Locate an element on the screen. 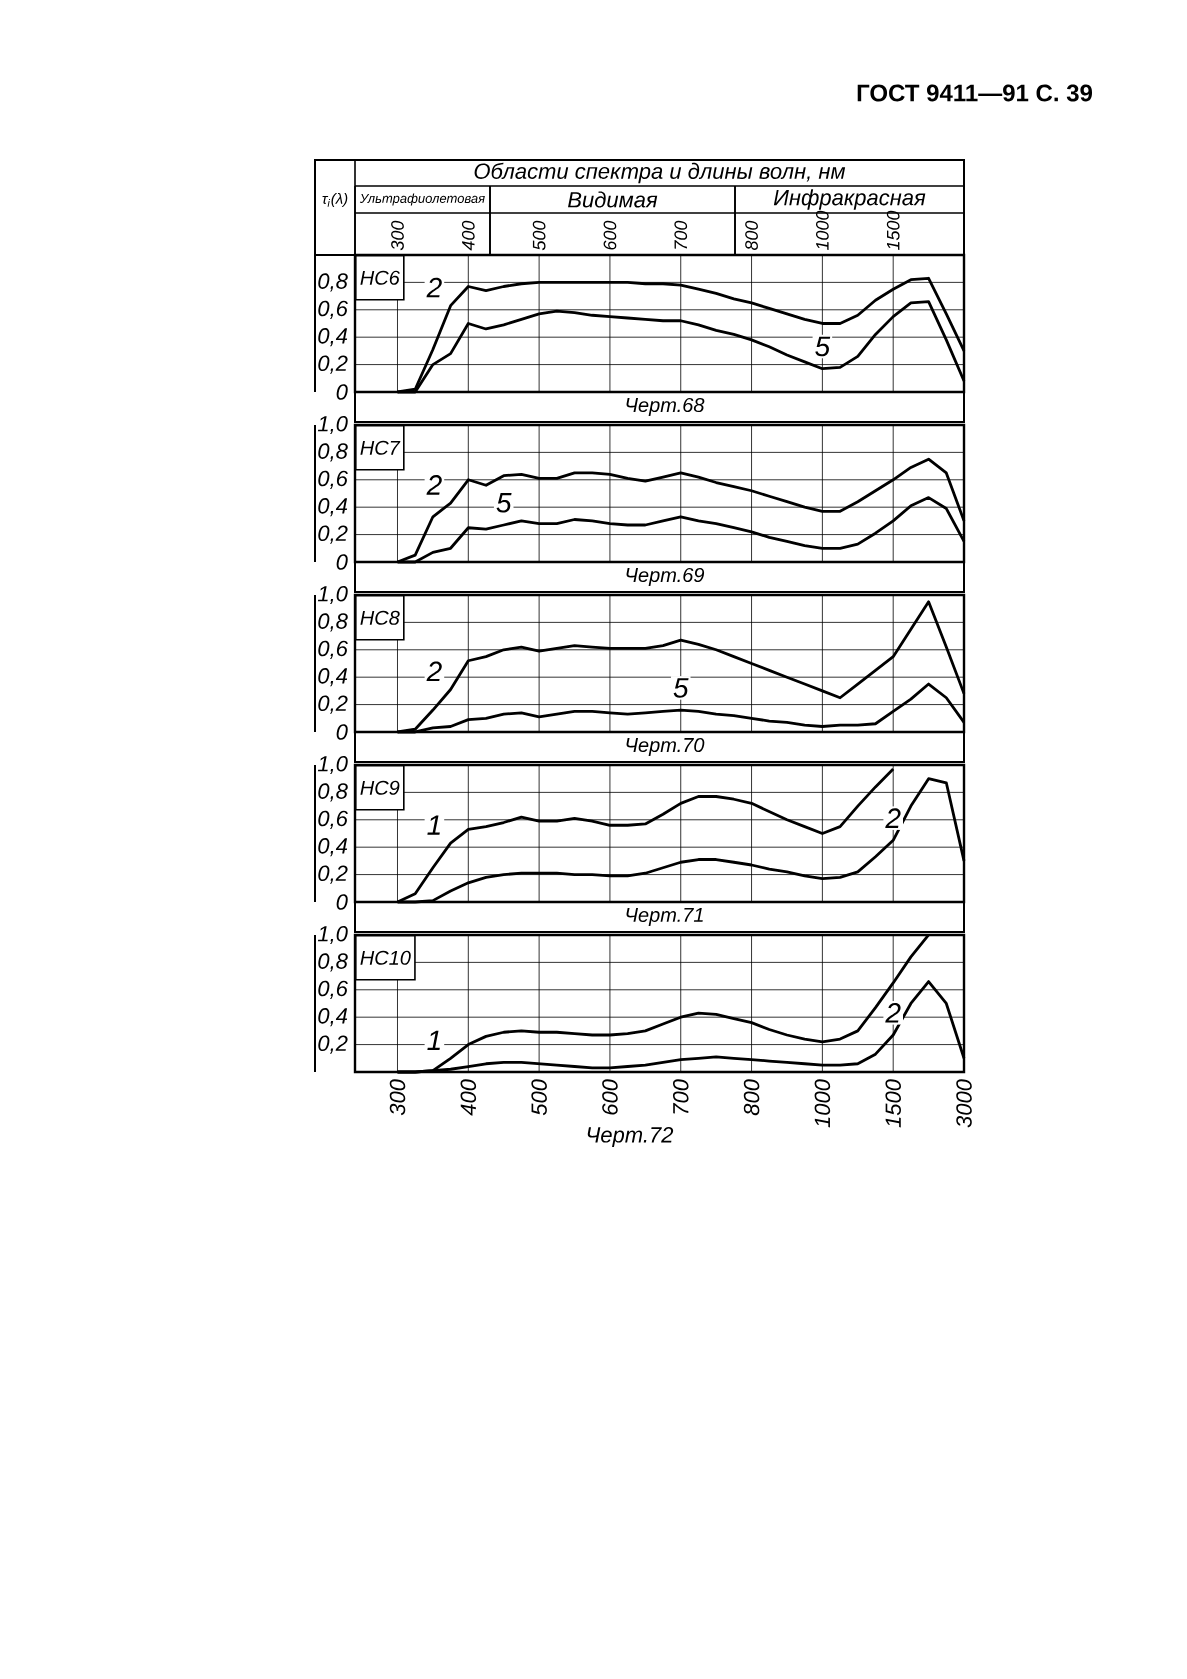  text: Черт.70 is located at coordinates (665, 747).